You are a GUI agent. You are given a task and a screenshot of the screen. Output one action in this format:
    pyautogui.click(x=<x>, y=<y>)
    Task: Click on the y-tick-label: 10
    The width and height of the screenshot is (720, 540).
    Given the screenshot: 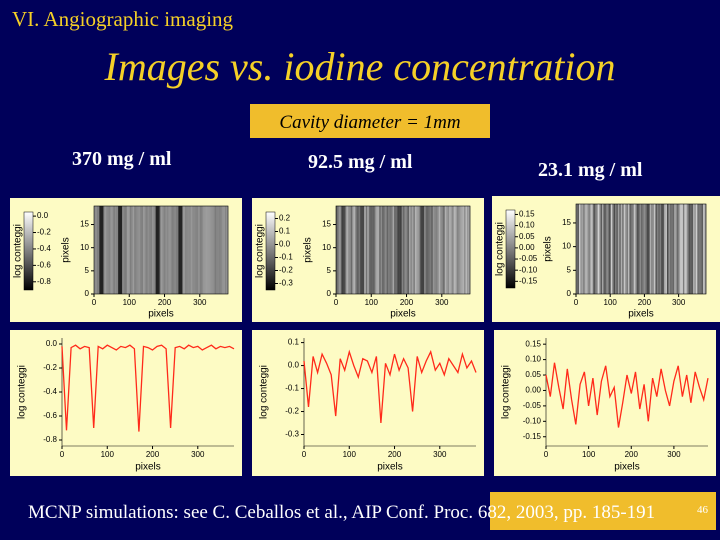 What is the action you would take?
    pyautogui.click(x=84, y=247)
    